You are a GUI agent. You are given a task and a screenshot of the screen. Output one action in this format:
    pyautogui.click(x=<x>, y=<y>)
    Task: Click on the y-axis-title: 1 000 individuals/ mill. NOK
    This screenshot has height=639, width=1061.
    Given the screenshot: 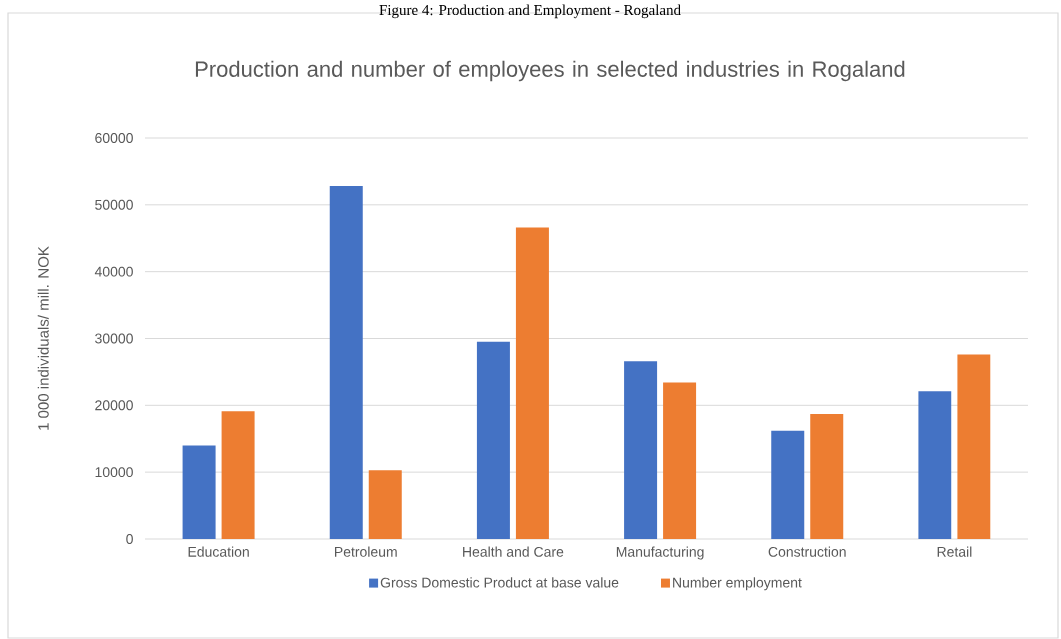 What is the action you would take?
    pyautogui.click(x=43, y=338)
    